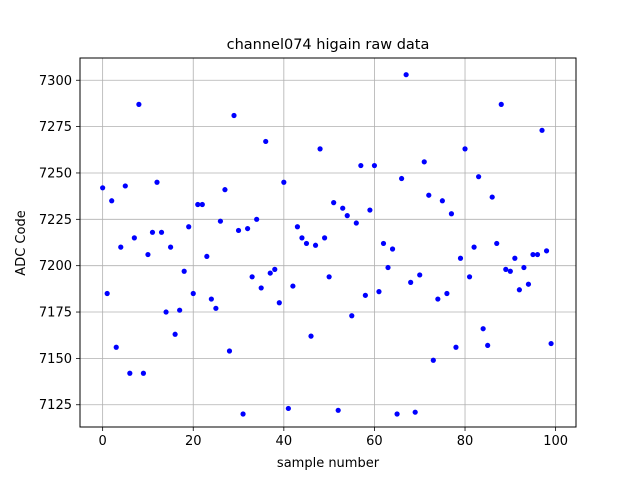  I want to click on y-axis-ticks: 7125 7150 7175 7200 7225 7250 7275 7300, so click(59, 243).